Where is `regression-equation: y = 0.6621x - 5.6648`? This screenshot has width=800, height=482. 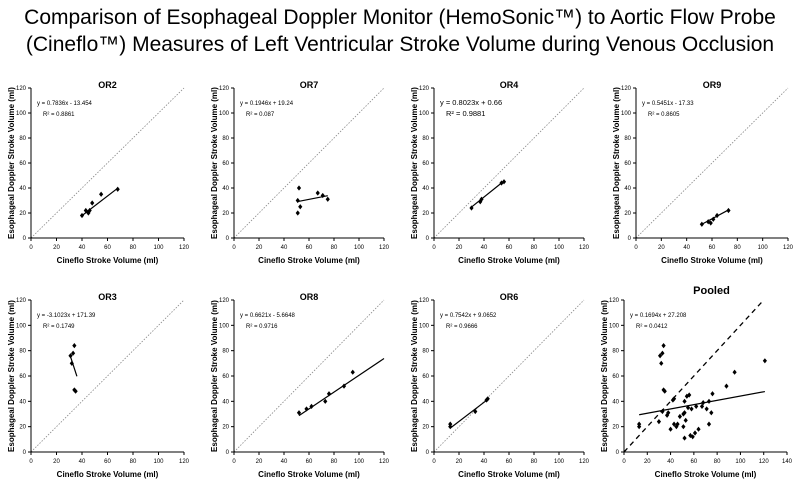
regression-equation: y = 0.6621x - 5.6648 is located at coordinates (268, 316).